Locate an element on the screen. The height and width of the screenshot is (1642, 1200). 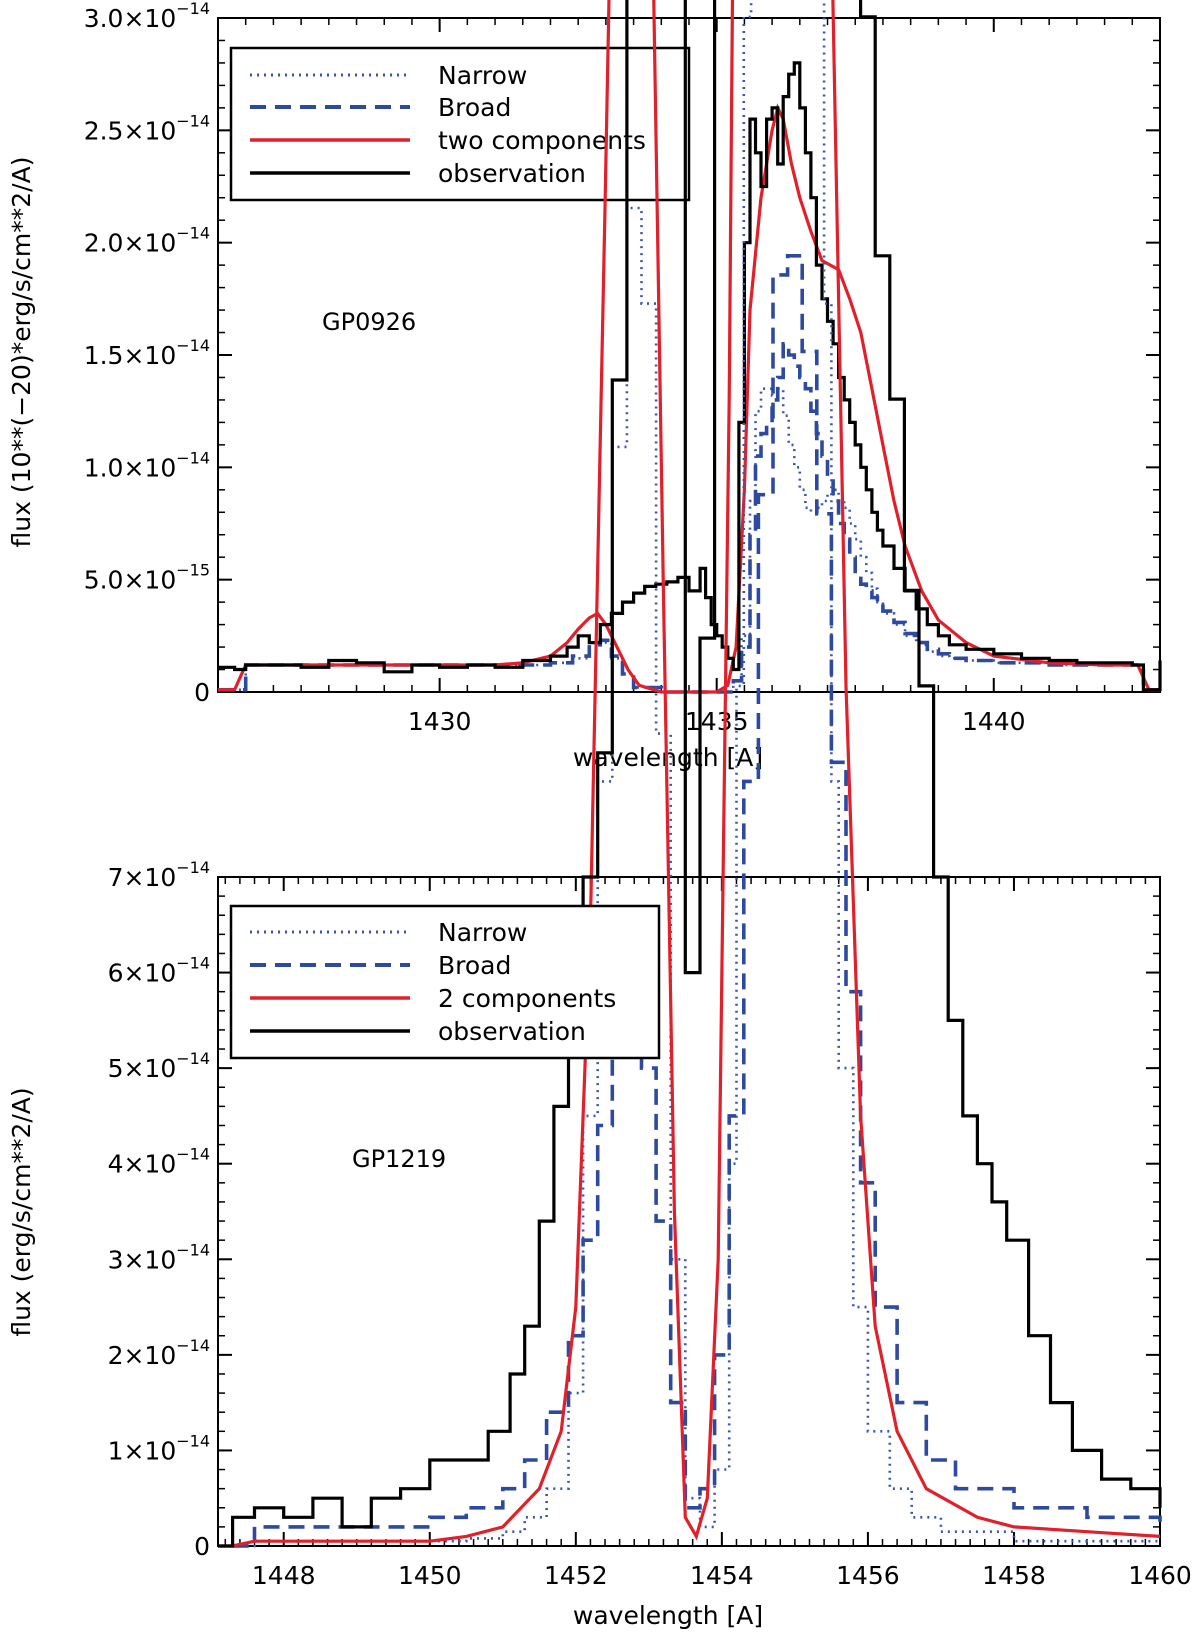
y-tick-label: 2.5×10⁻¹⁴ is located at coordinates (147, 128).